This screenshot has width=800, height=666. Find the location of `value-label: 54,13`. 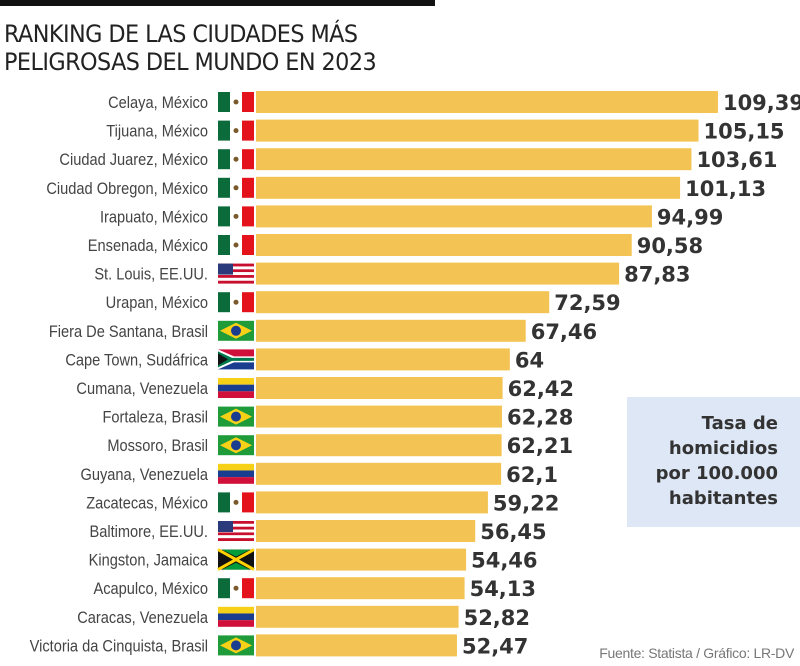

value-label: 54,13 is located at coordinates (503, 589).